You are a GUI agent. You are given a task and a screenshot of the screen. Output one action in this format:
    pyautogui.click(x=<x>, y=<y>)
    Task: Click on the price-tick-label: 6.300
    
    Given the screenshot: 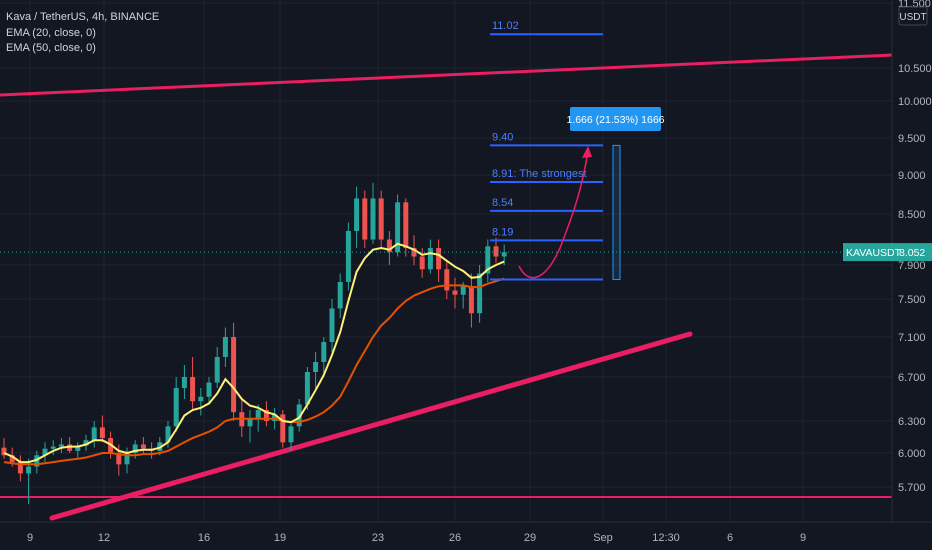 What is the action you would take?
    pyautogui.click(x=912, y=422)
    